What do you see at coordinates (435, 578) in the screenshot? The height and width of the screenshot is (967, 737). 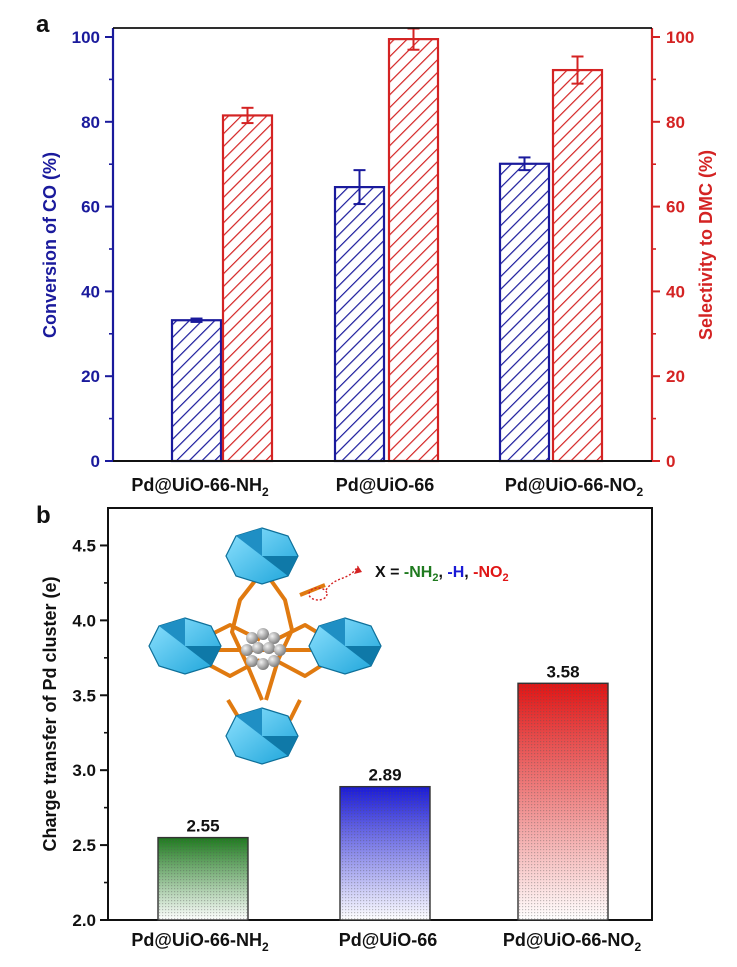 I see `legend-nh2-sub: 2` at bounding box center [435, 578].